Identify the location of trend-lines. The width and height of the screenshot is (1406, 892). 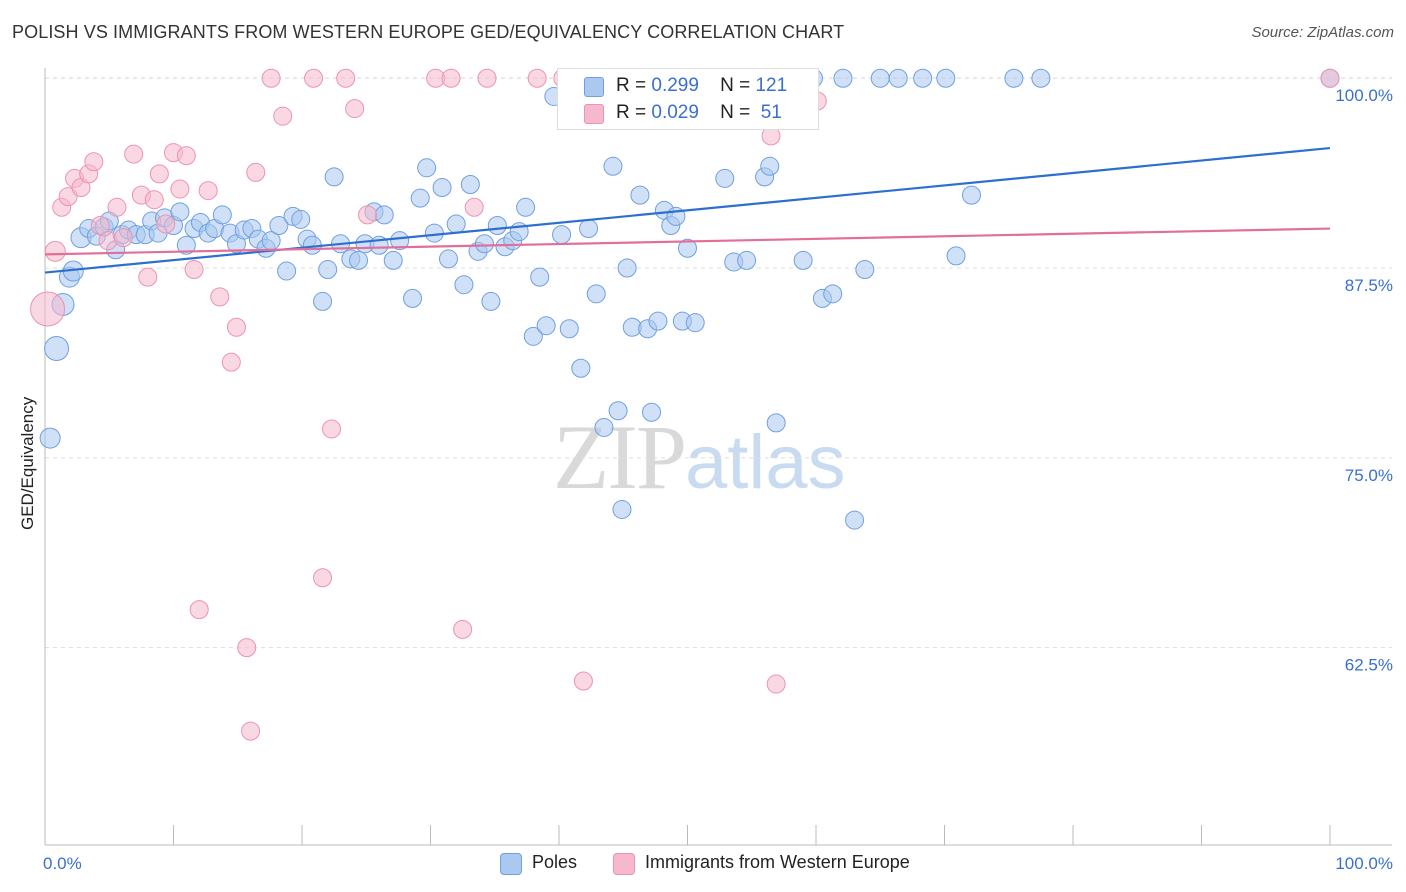
(687, 210).